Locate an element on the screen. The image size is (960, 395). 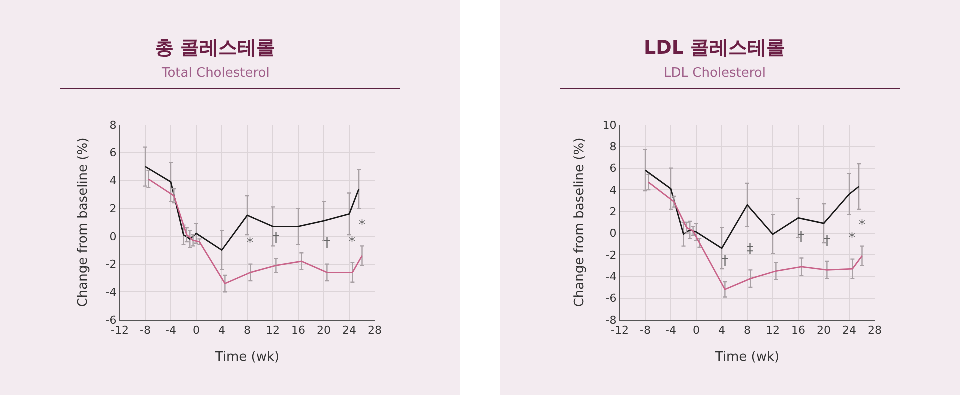
chart-subtitle: LDL Cholesterol is located at coordinates (715, 73).